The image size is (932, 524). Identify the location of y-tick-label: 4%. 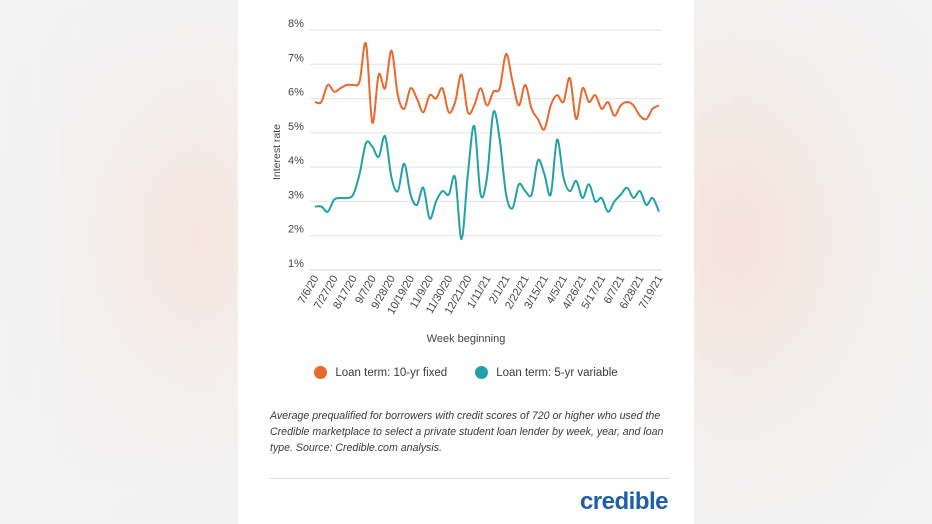
(296, 161).